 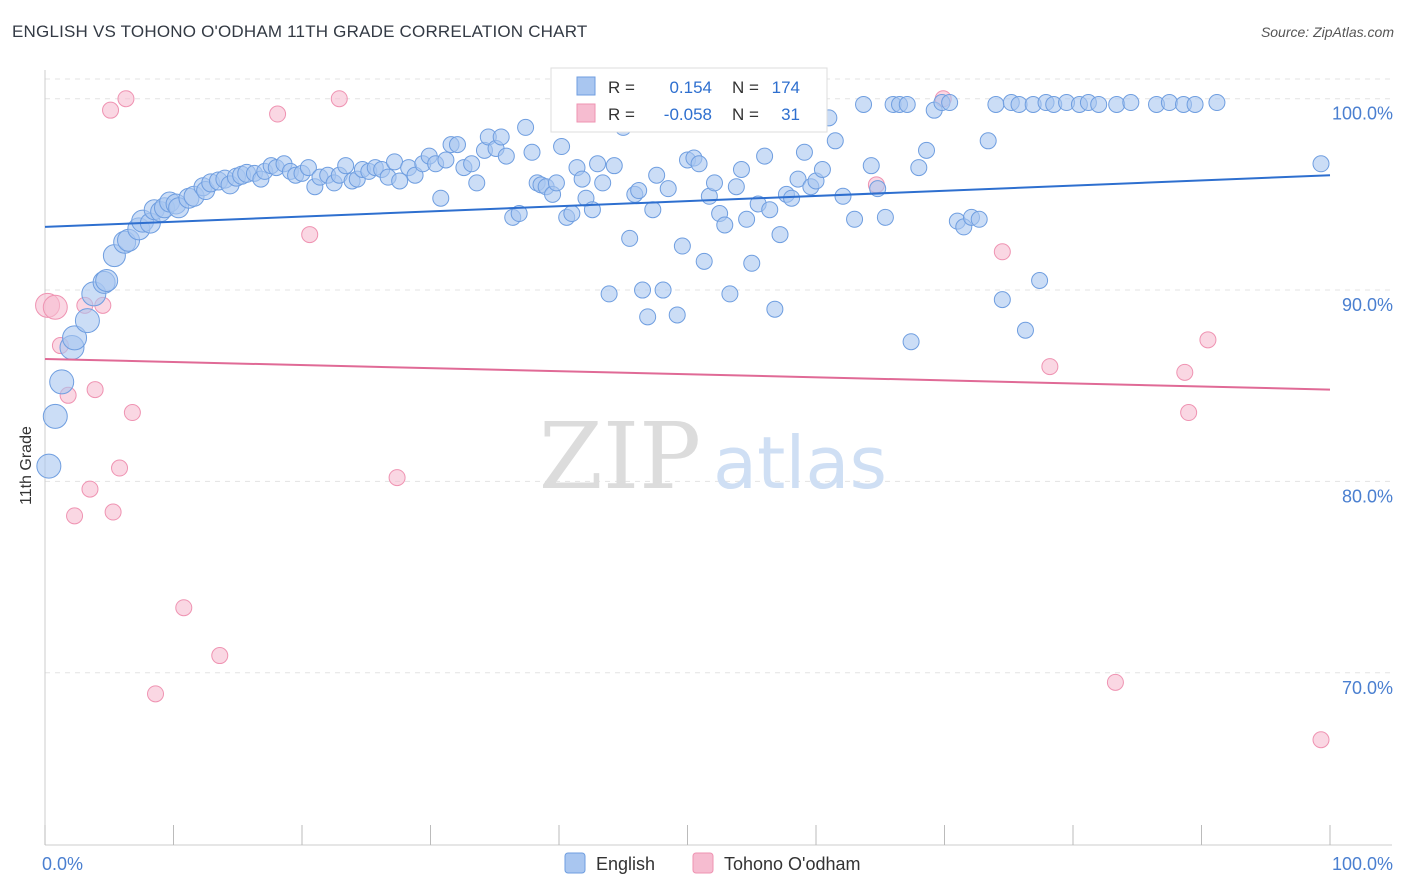 What do you see at coordinates (586, 113) in the screenshot?
I see `tohono-swatch` at bounding box center [586, 113].